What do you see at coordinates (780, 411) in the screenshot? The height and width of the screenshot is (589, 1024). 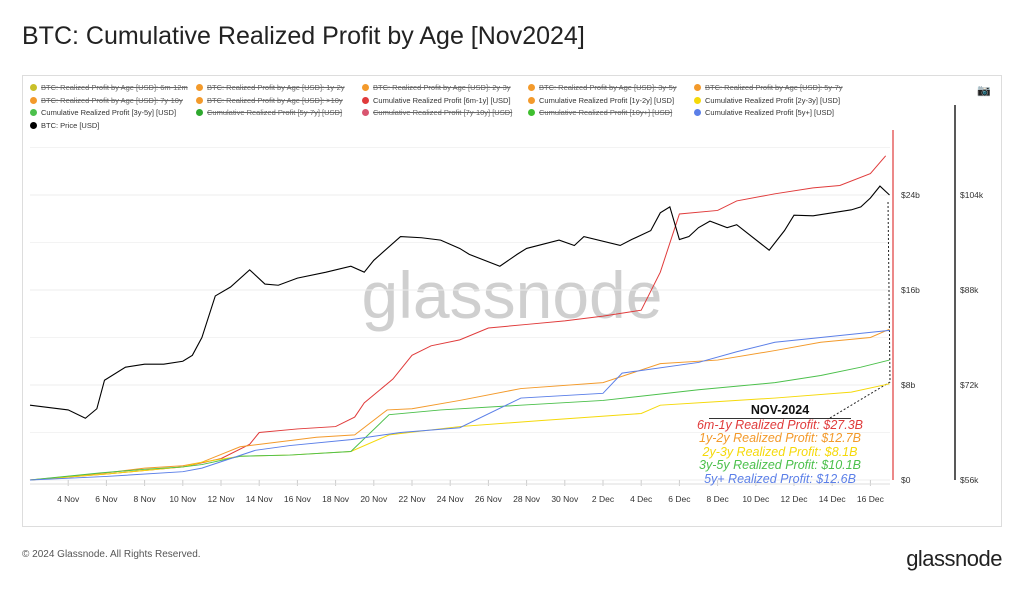 I see `annotation-heading: NOV-2024` at bounding box center [780, 411].